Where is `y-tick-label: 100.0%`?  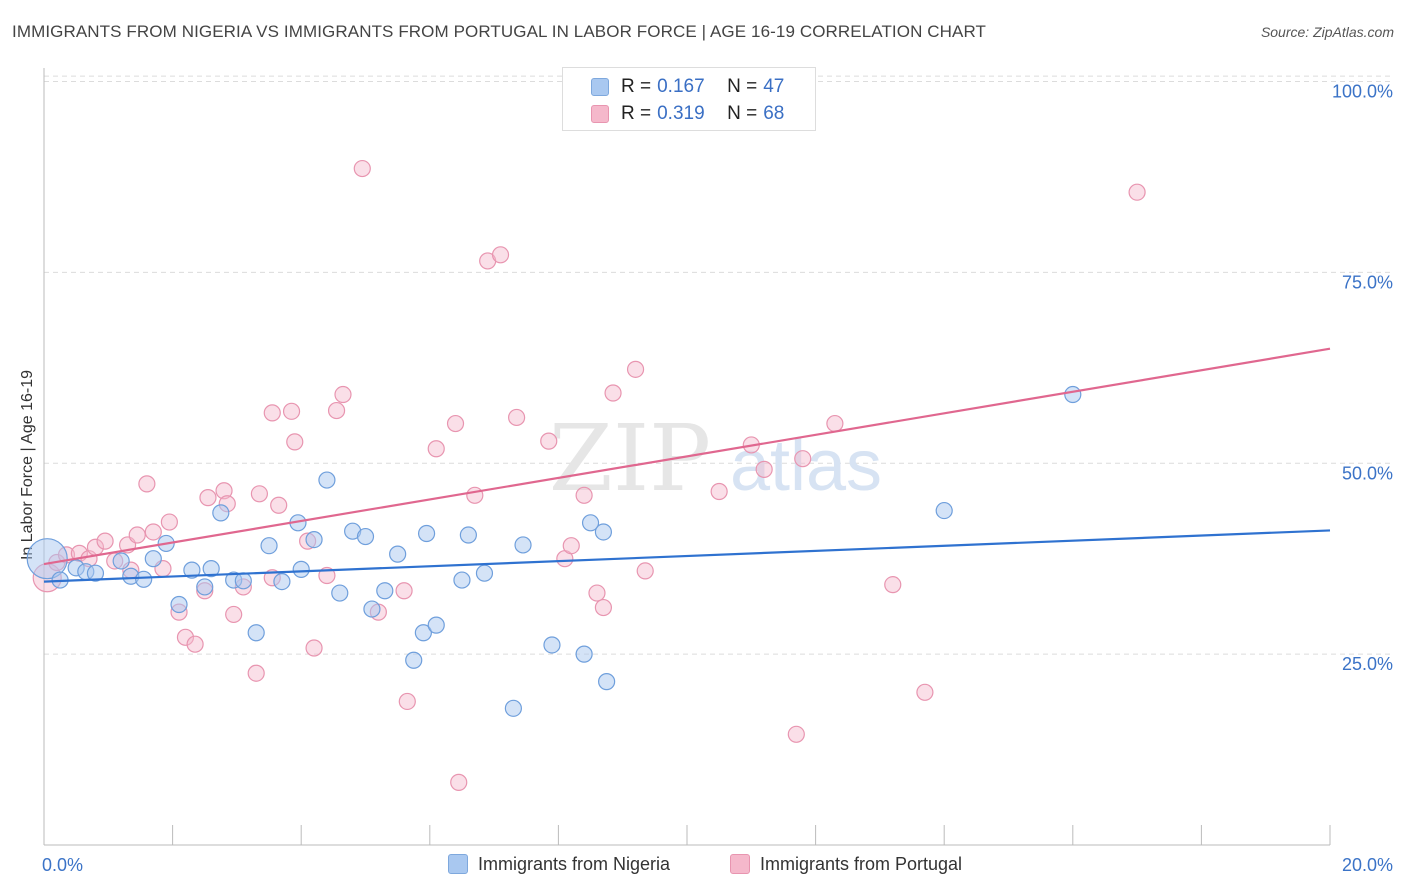 y-tick-label: 100.0% is located at coordinates (1362, 92).